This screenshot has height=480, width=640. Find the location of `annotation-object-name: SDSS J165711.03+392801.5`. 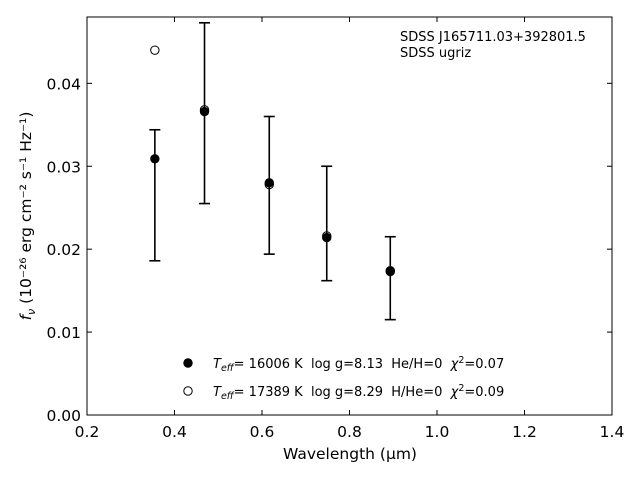

annotation-object-name: SDSS J165711.03+392801.5 is located at coordinates (493, 37).